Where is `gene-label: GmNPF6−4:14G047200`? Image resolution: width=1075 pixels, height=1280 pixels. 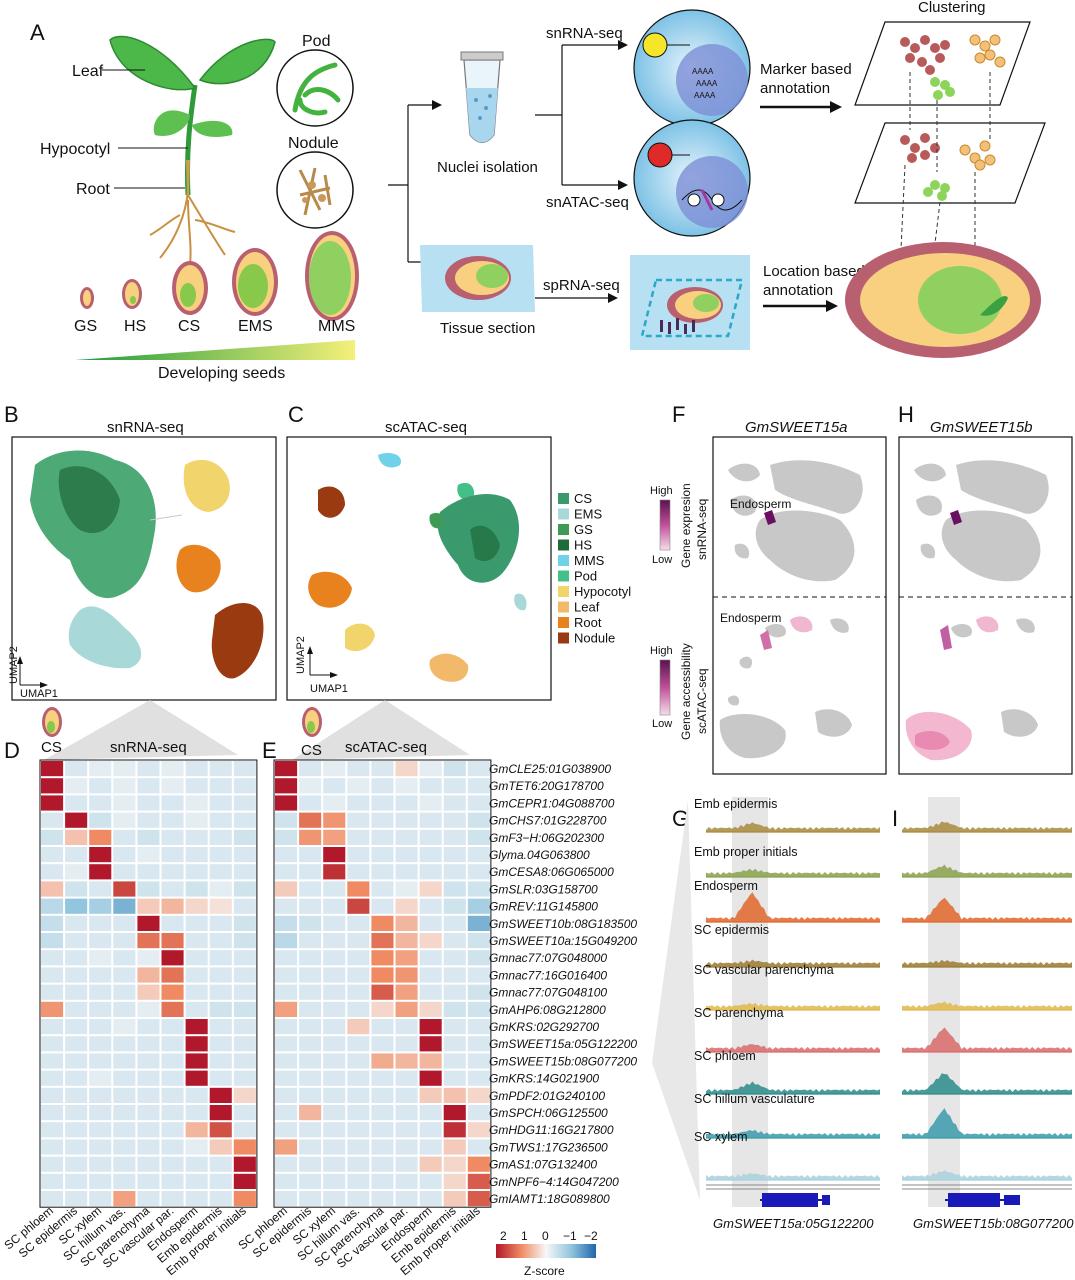
gene-label: GmNPF6−4:14G047200 is located at coordinates (554, 1182).